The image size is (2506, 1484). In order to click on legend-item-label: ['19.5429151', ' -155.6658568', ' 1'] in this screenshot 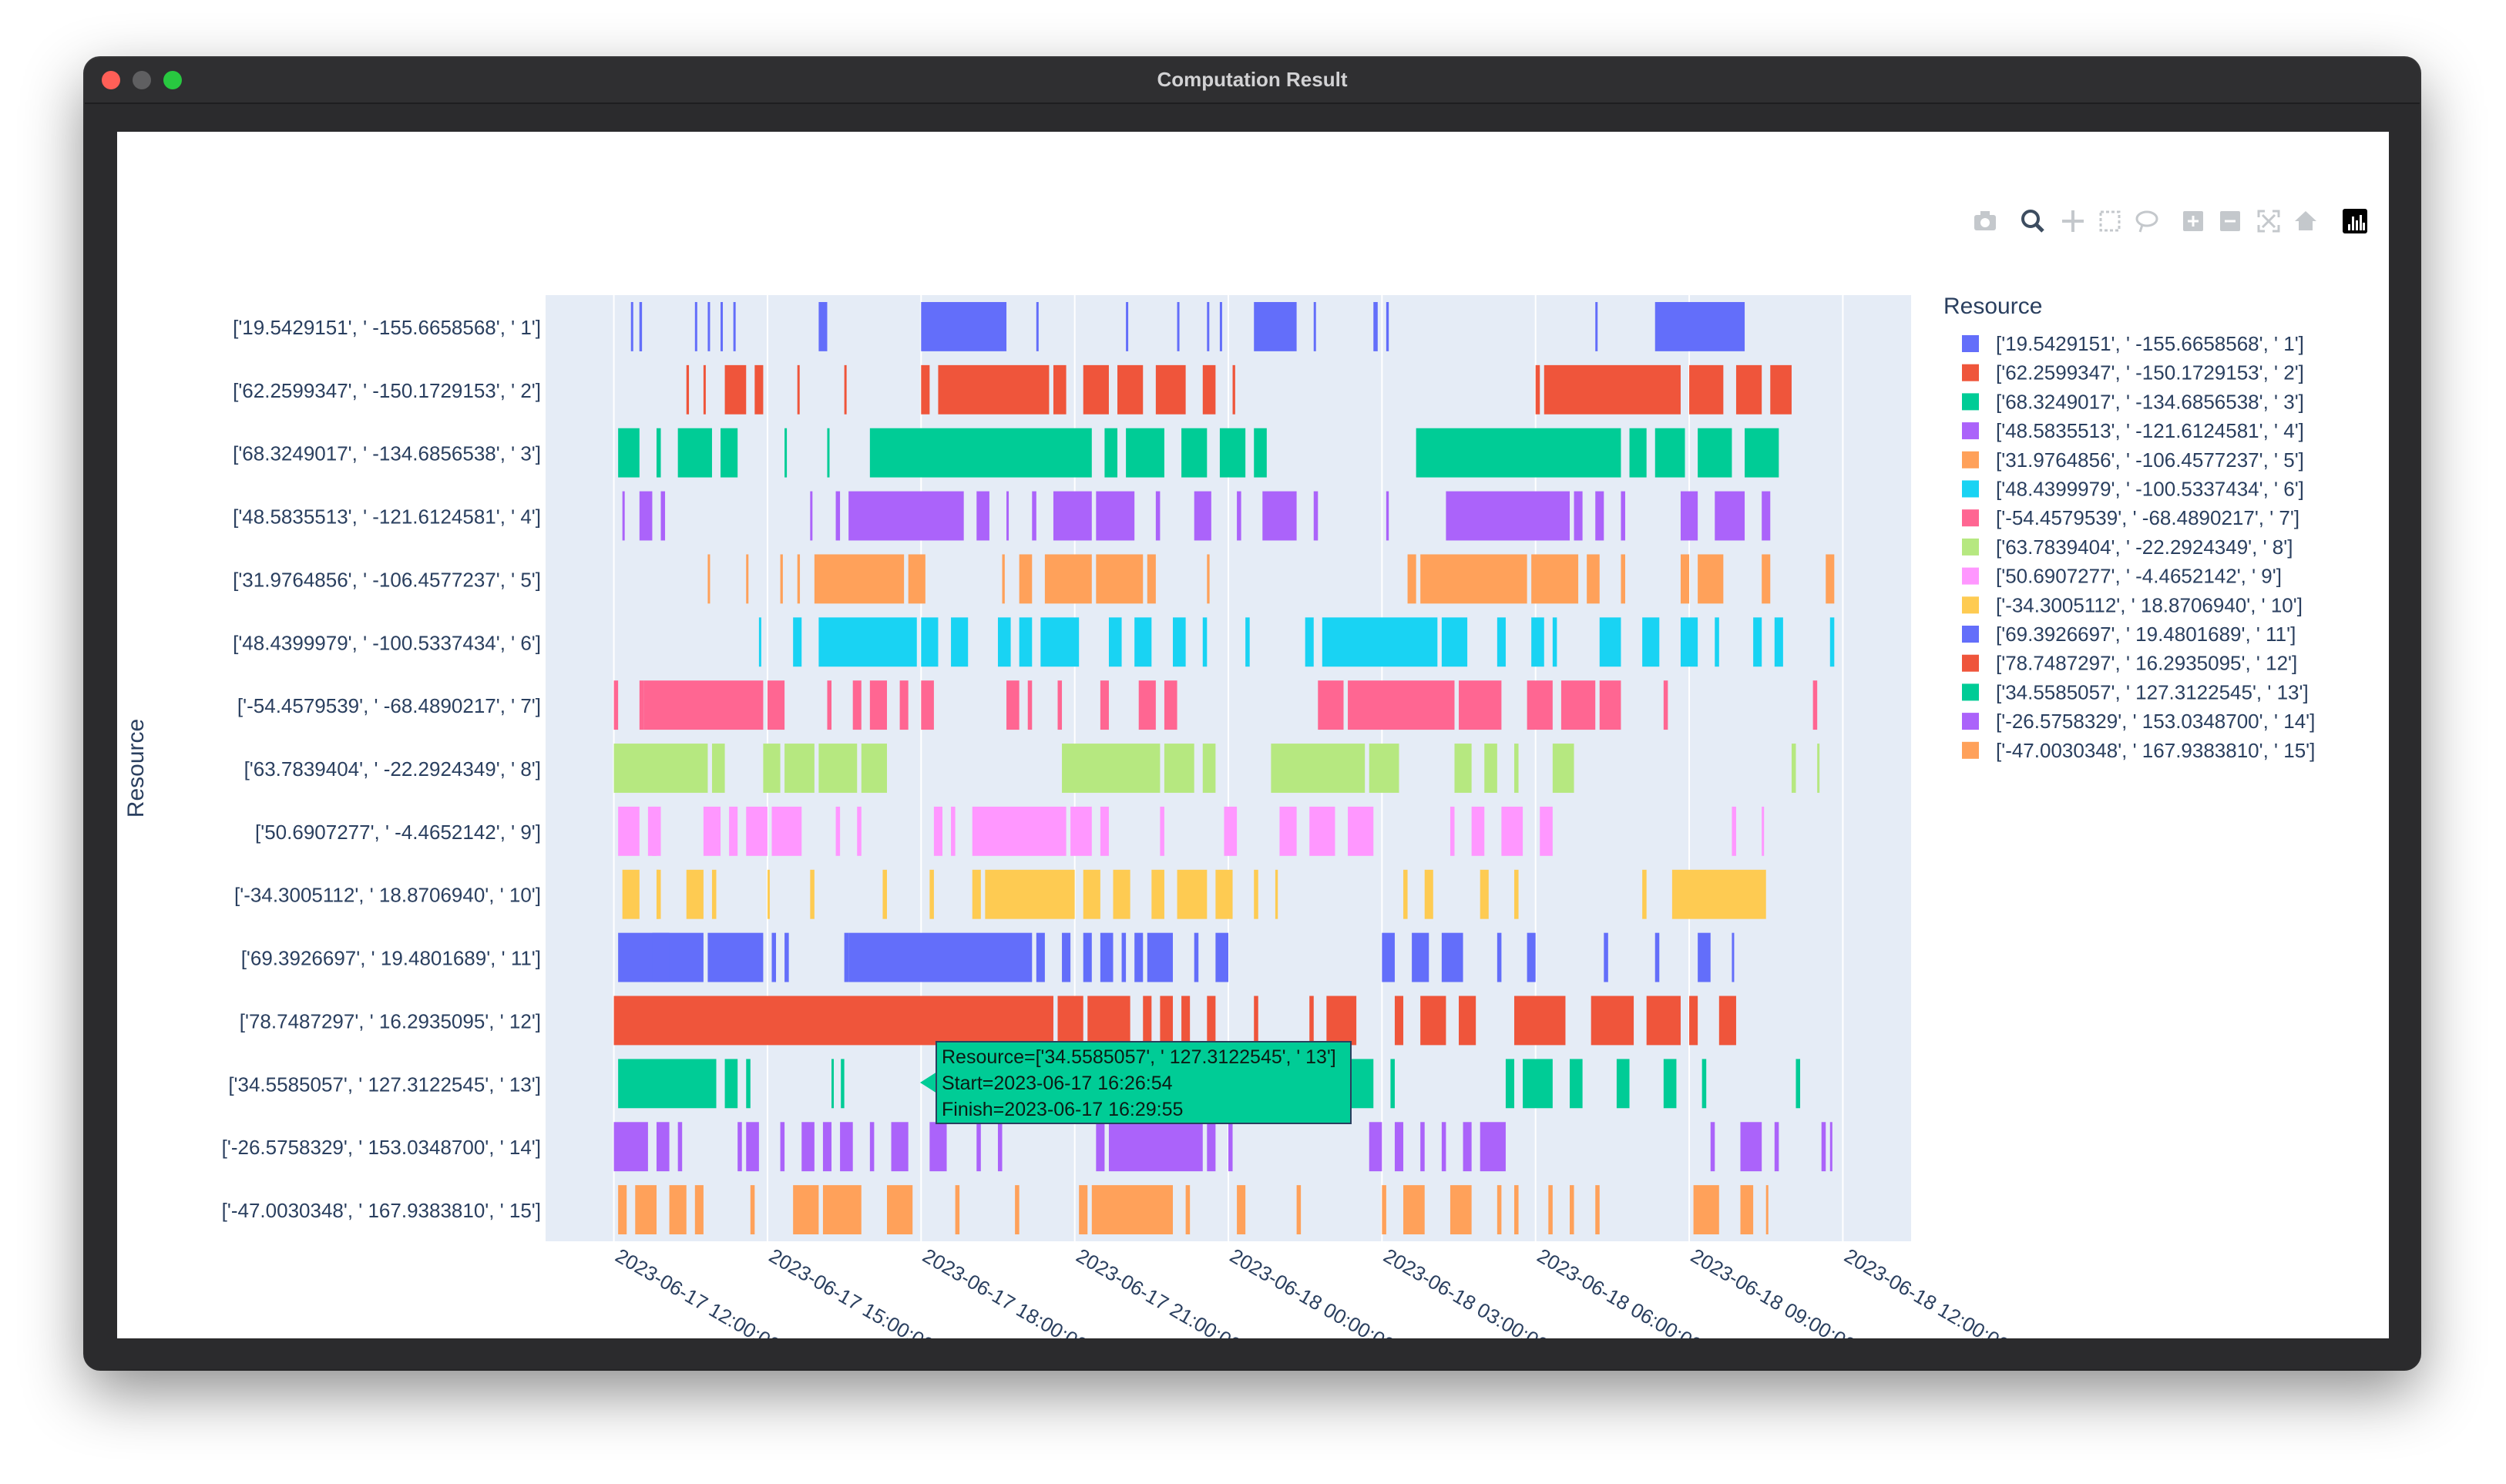, I will do `click(2150, 343)`.